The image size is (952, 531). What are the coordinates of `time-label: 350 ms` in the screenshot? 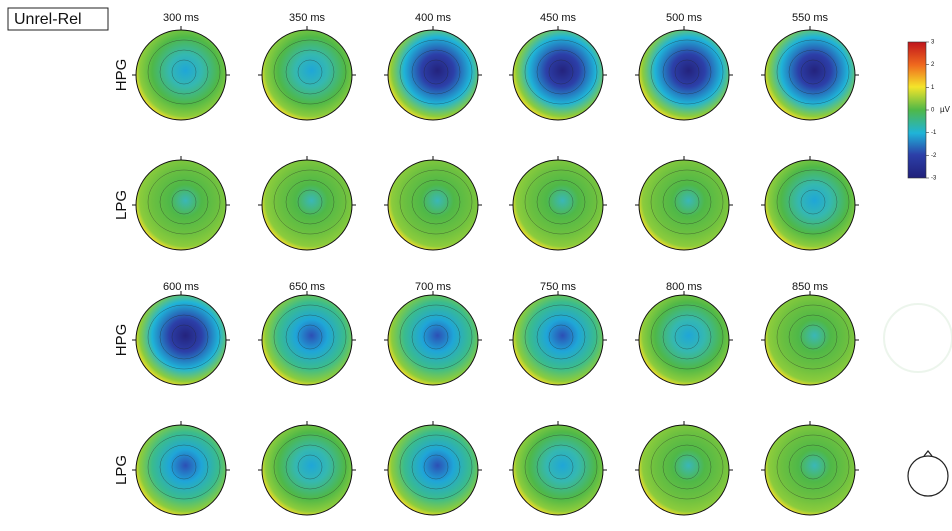 It's located at (307, 18).